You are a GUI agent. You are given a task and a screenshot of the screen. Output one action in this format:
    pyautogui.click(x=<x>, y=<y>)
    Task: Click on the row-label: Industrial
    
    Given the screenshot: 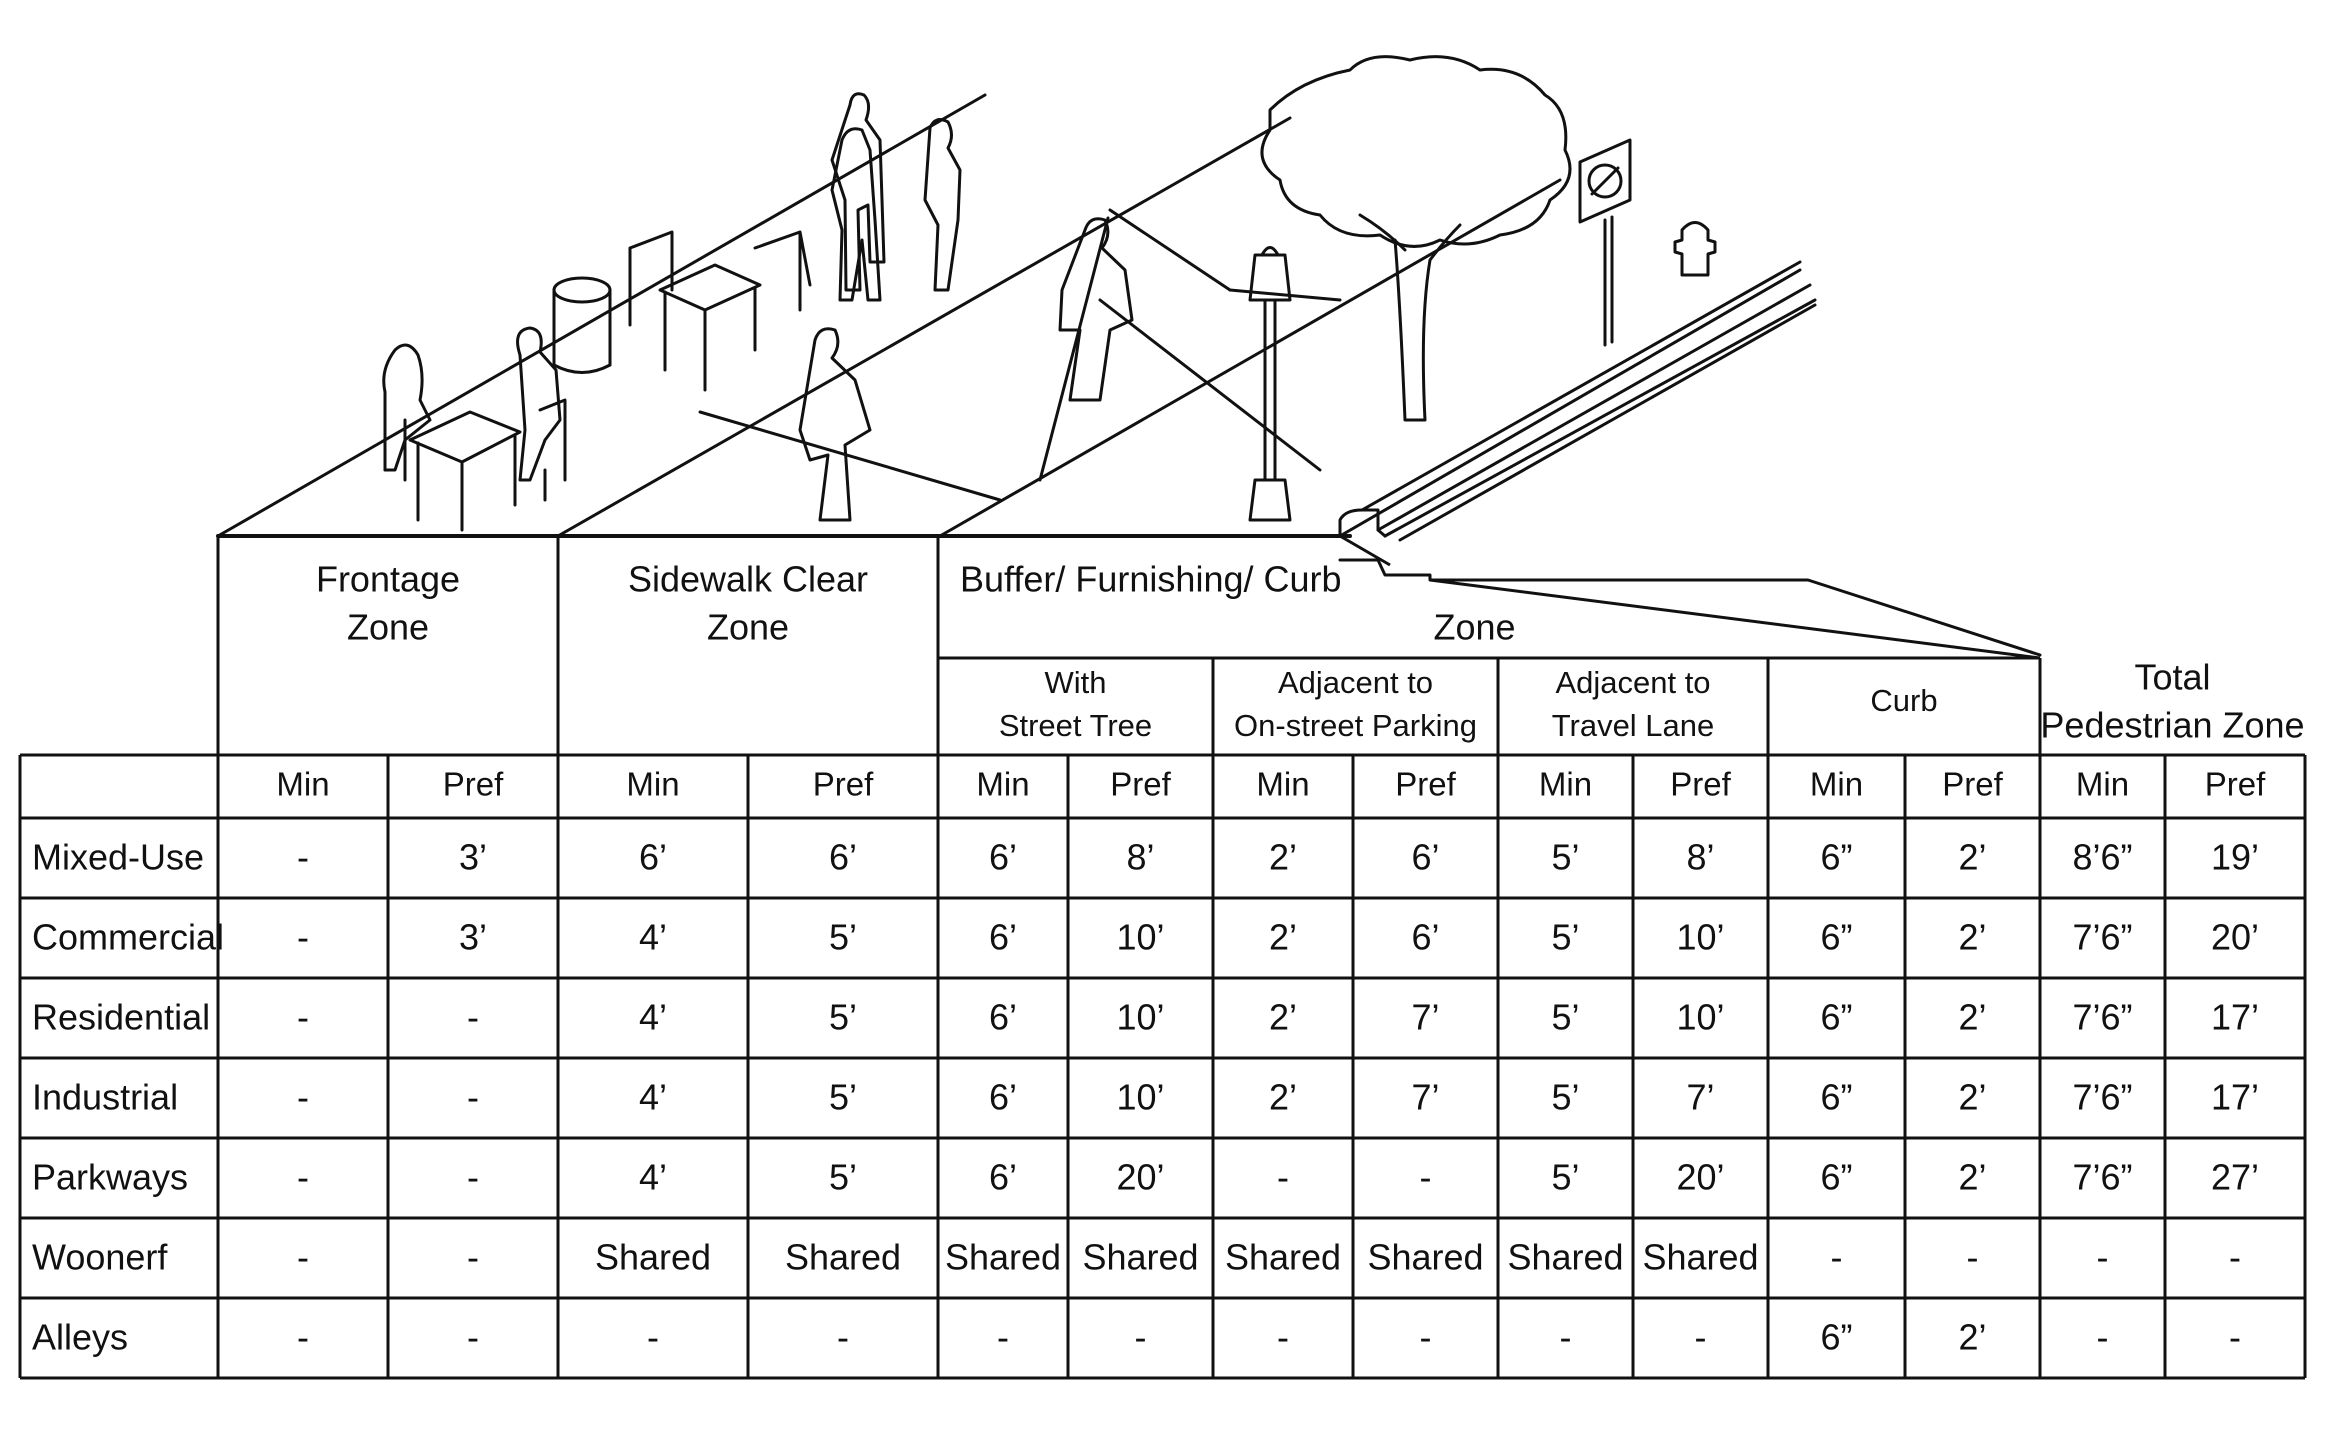 What is the action you would take?
    pyautogui.click(x=105, y=1097)
    